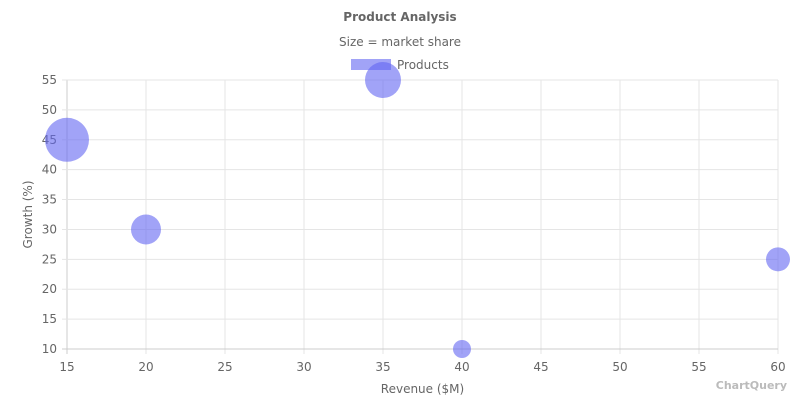 The height and width of the screenshot is (400, 800). I want to click on y-tick-label: 40, so click(49, 170).